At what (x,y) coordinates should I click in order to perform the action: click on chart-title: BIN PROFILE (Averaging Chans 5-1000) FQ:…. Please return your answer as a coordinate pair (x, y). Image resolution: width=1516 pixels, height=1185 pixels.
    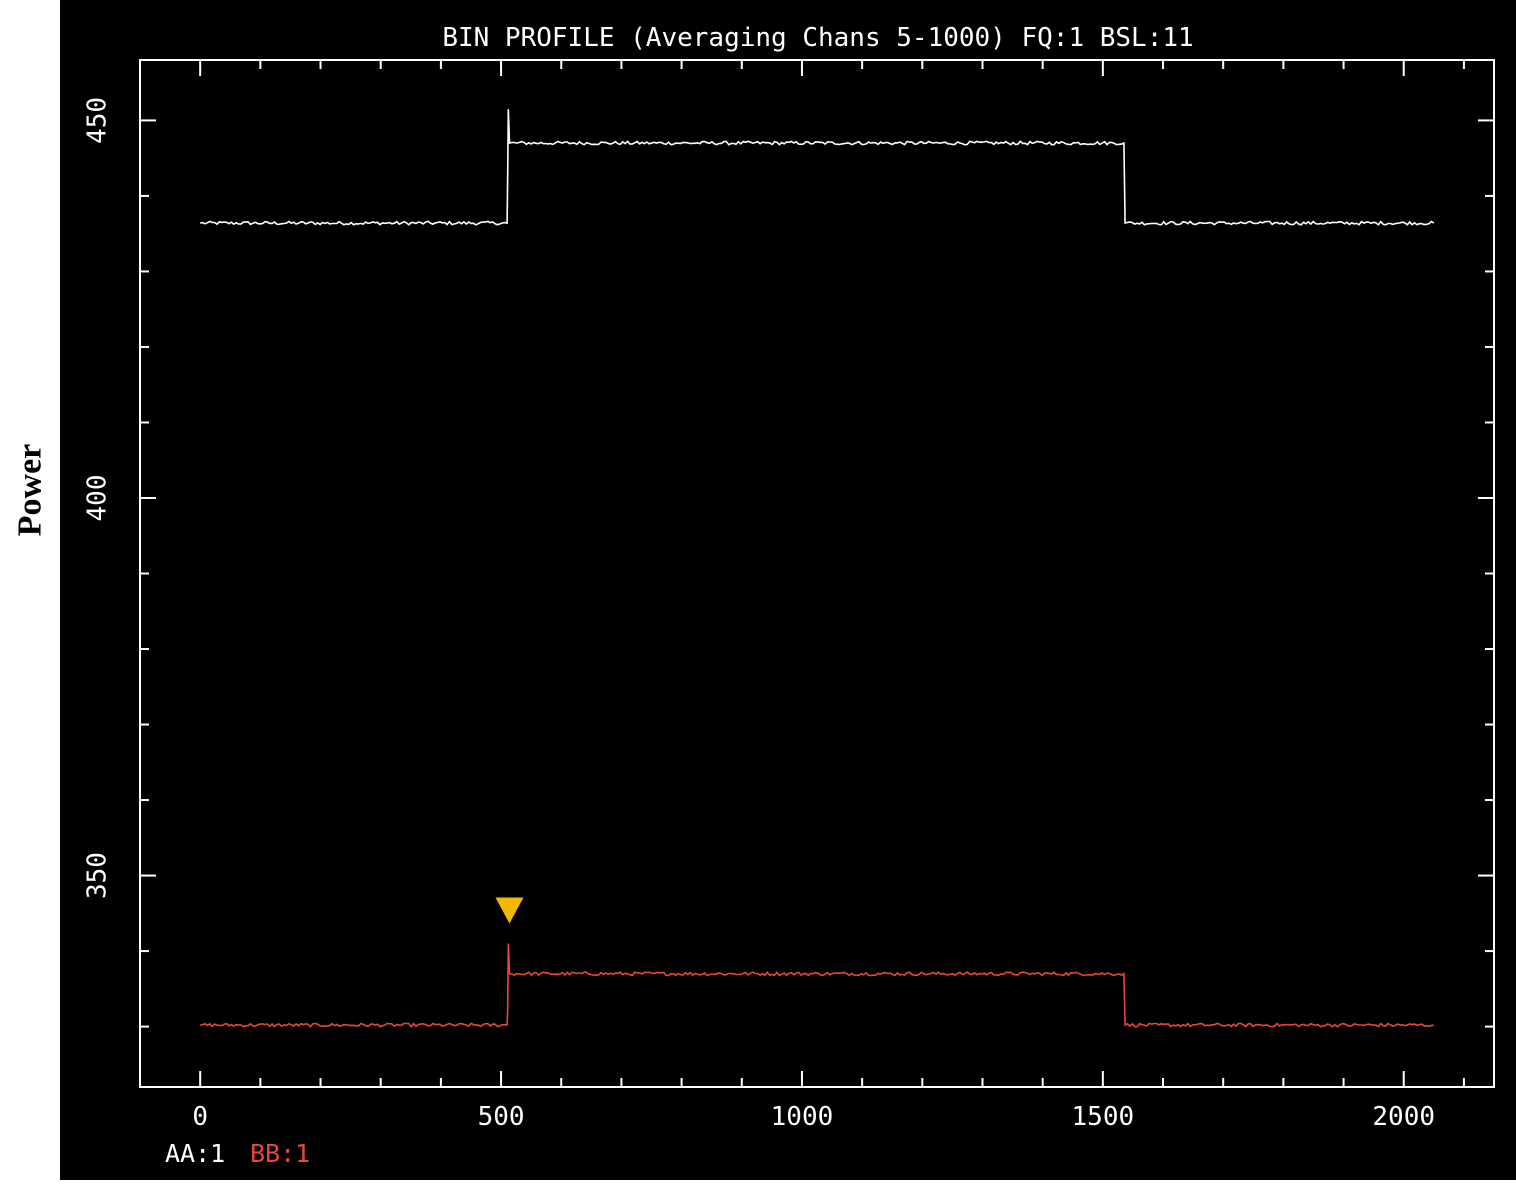
    Looking at the image, I should click on (817, 38).